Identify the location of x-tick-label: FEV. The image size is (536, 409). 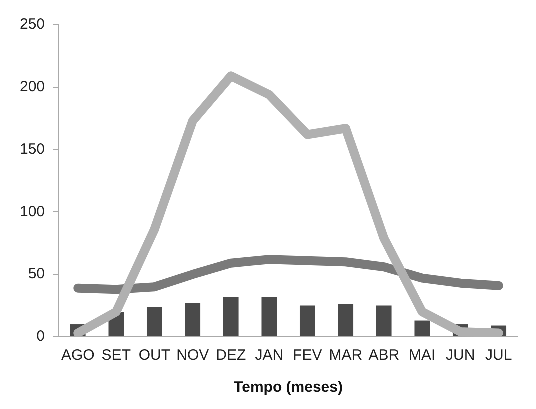
(307, 355).